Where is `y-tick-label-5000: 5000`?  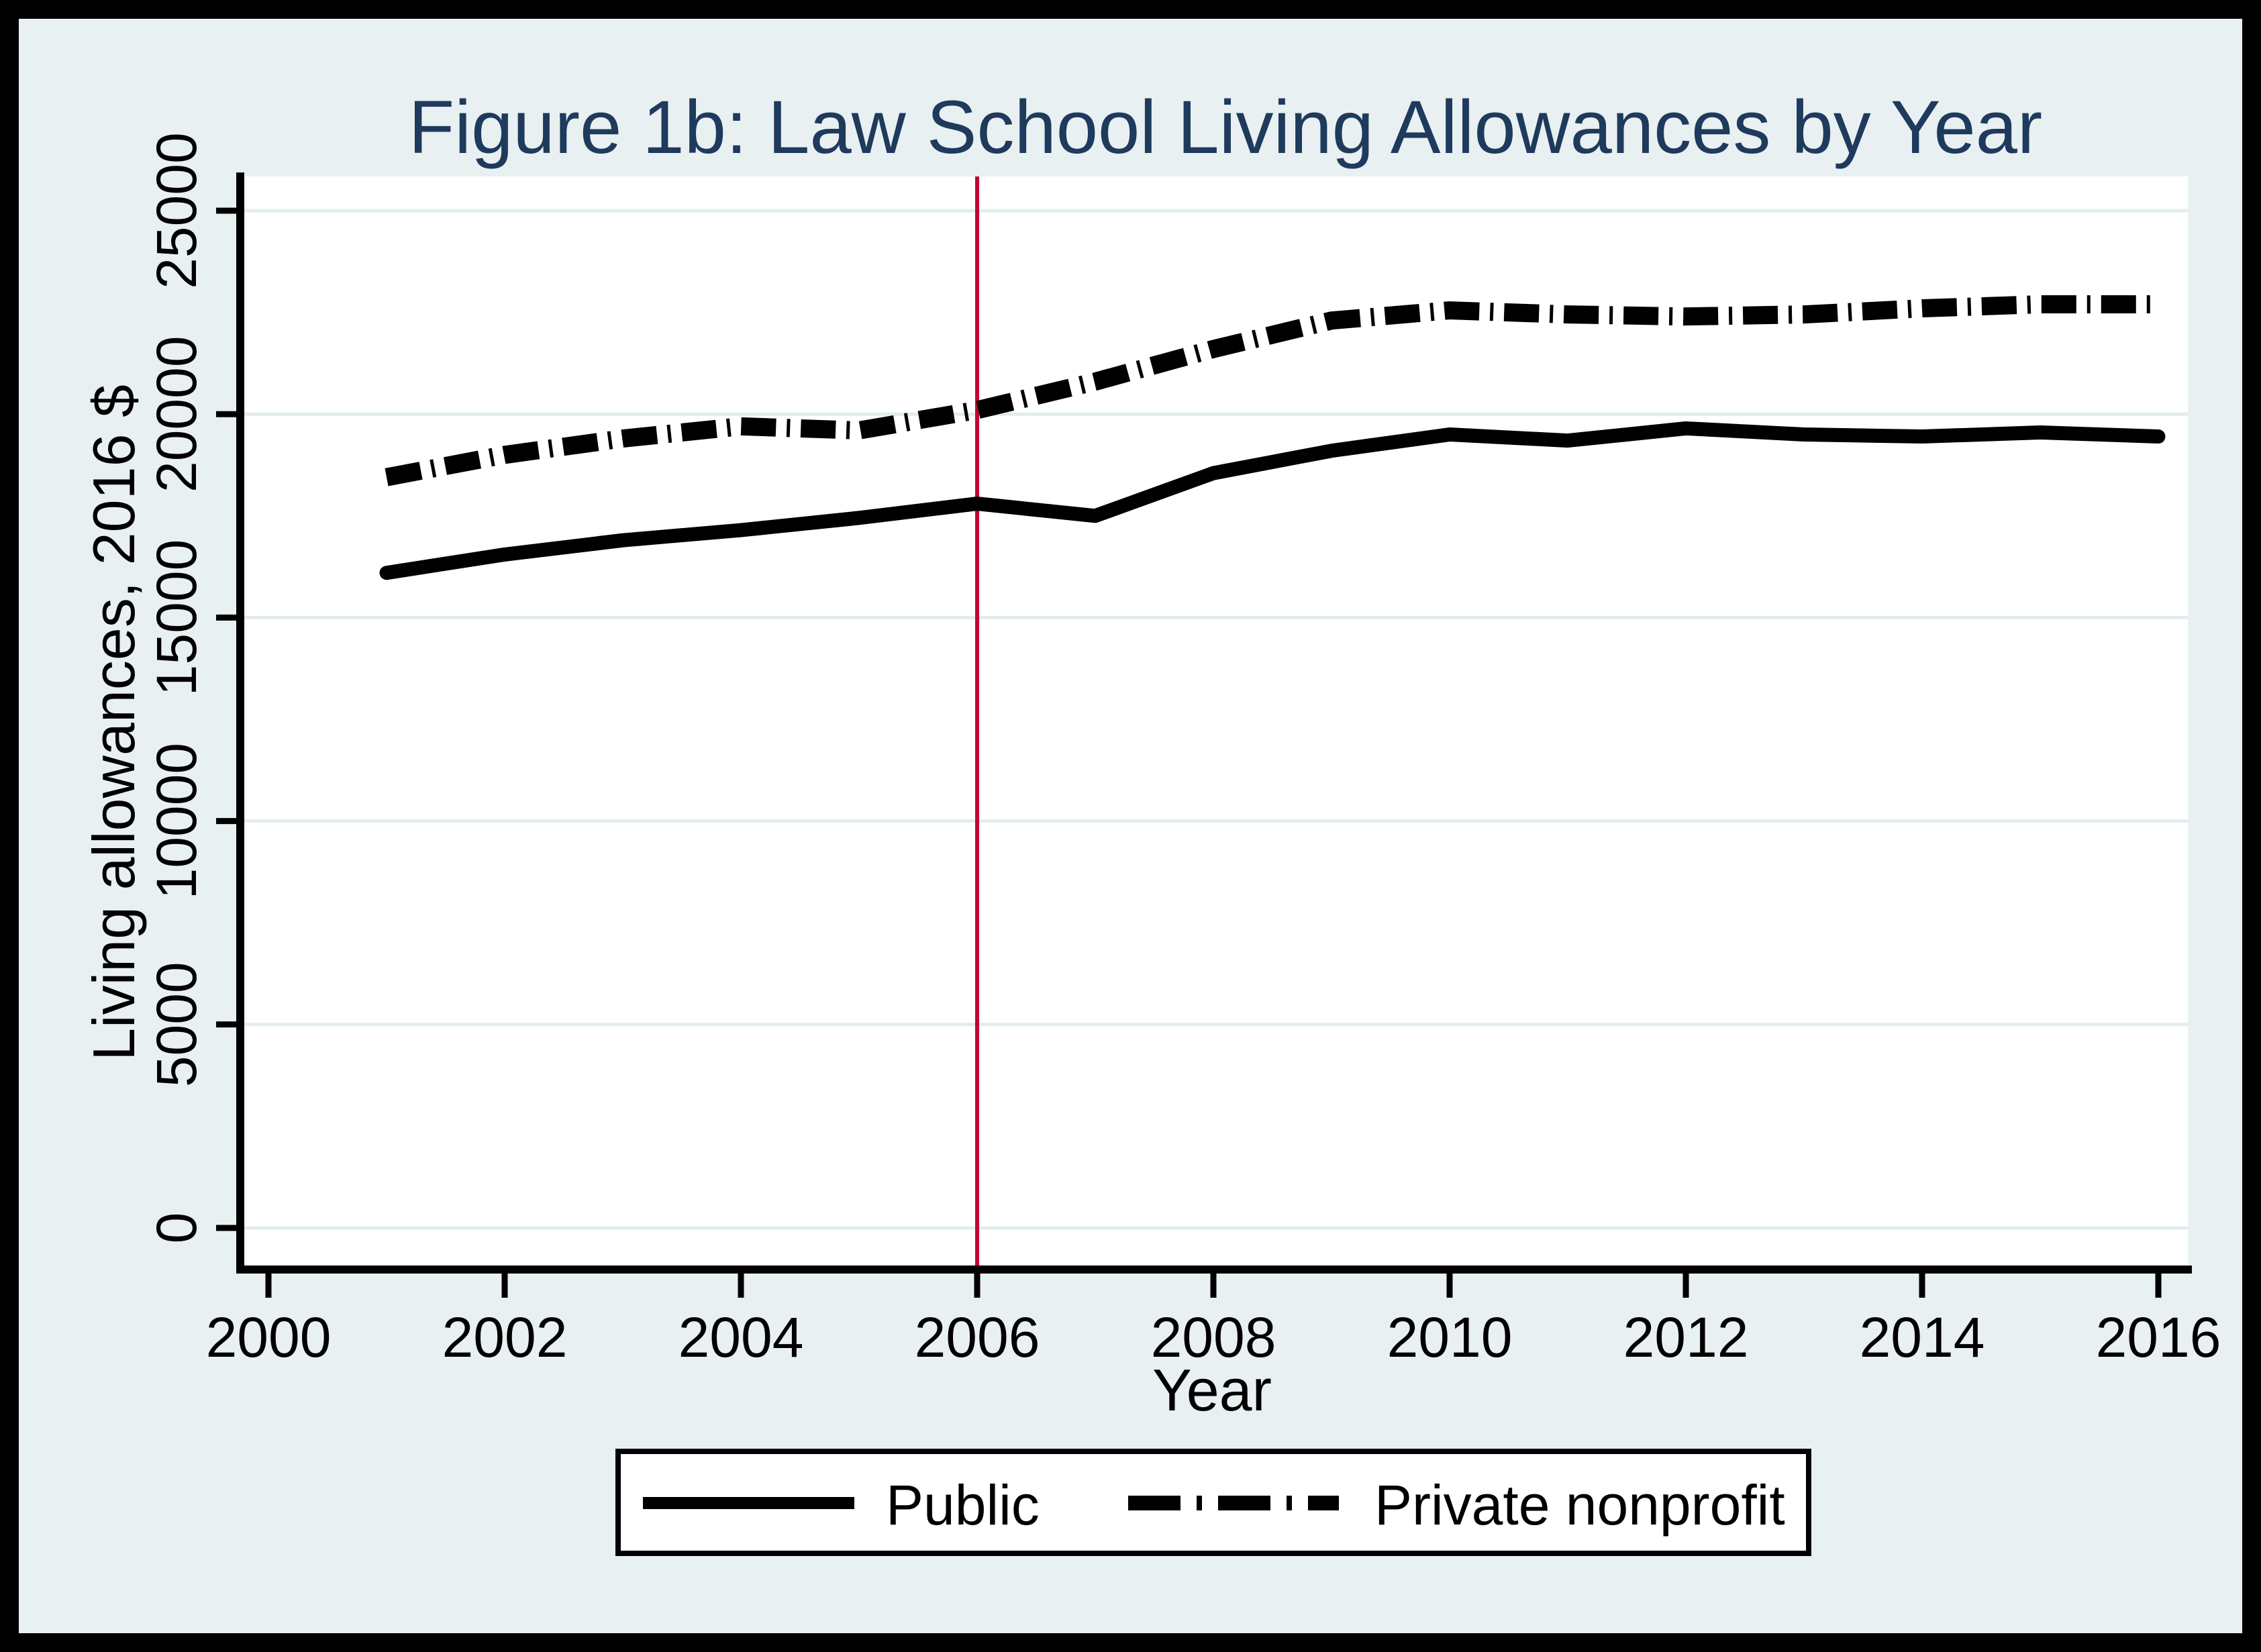 y-tick-label-5000: 5000 is located at coordinates (176, 1024).